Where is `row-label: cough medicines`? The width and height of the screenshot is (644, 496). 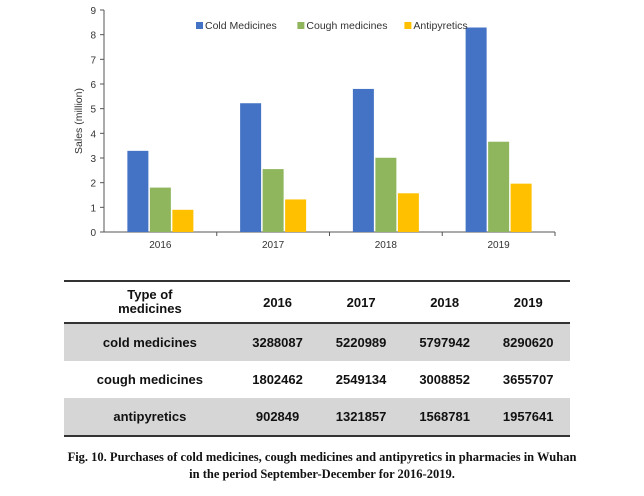
row-label: cough medicines is located at coordinates (149, 379).